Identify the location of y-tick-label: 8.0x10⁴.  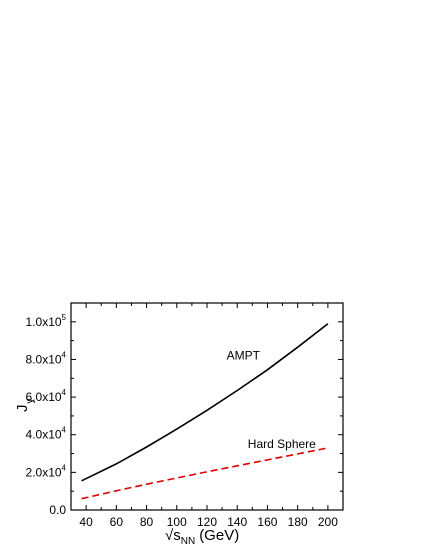
(46, 358).